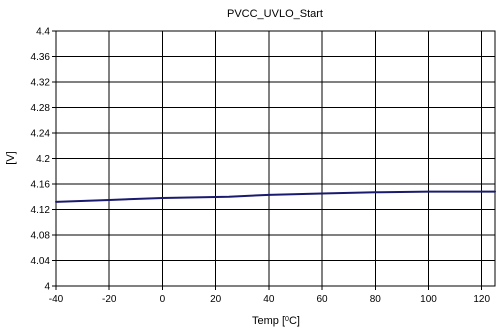 The height and width of the screenshot is (330, 498). I want to click on x-axis-title-suffix: C], so click(294, 321).